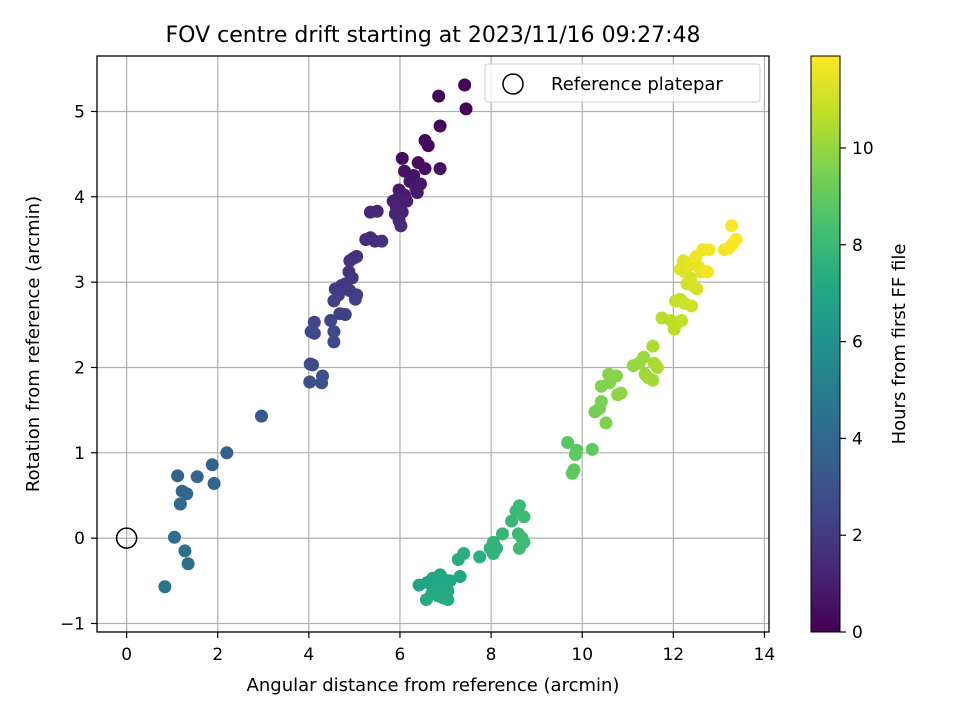  I want to click on y-tick-label: −1, so click(72, 624).